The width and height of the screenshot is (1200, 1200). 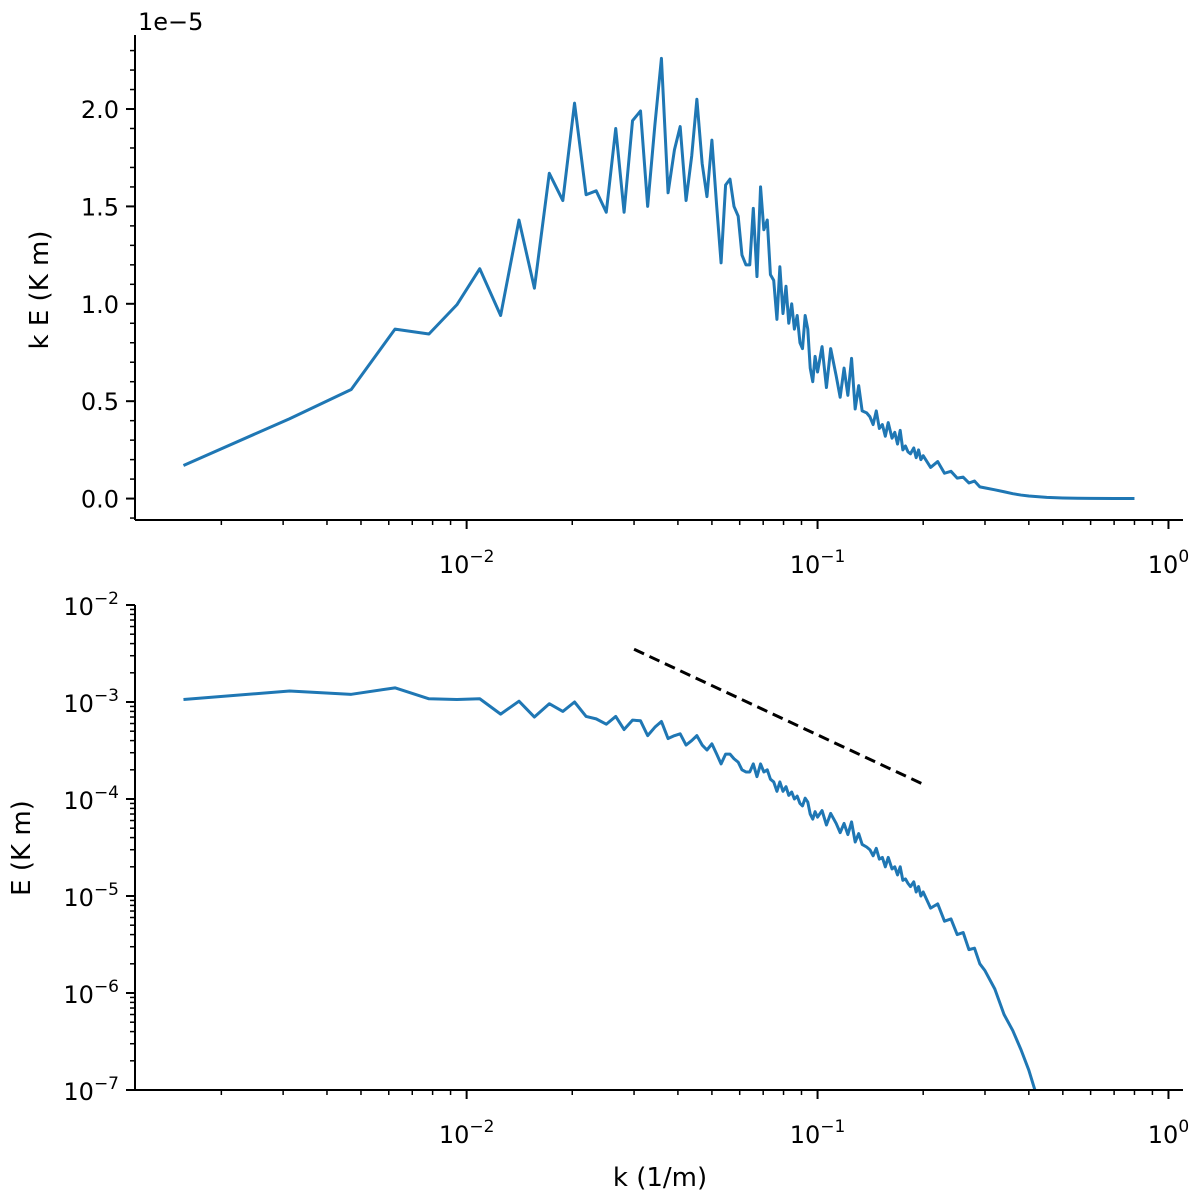 I want to click on top-y-tick-label: 1.5, so click(x=100, y=207).